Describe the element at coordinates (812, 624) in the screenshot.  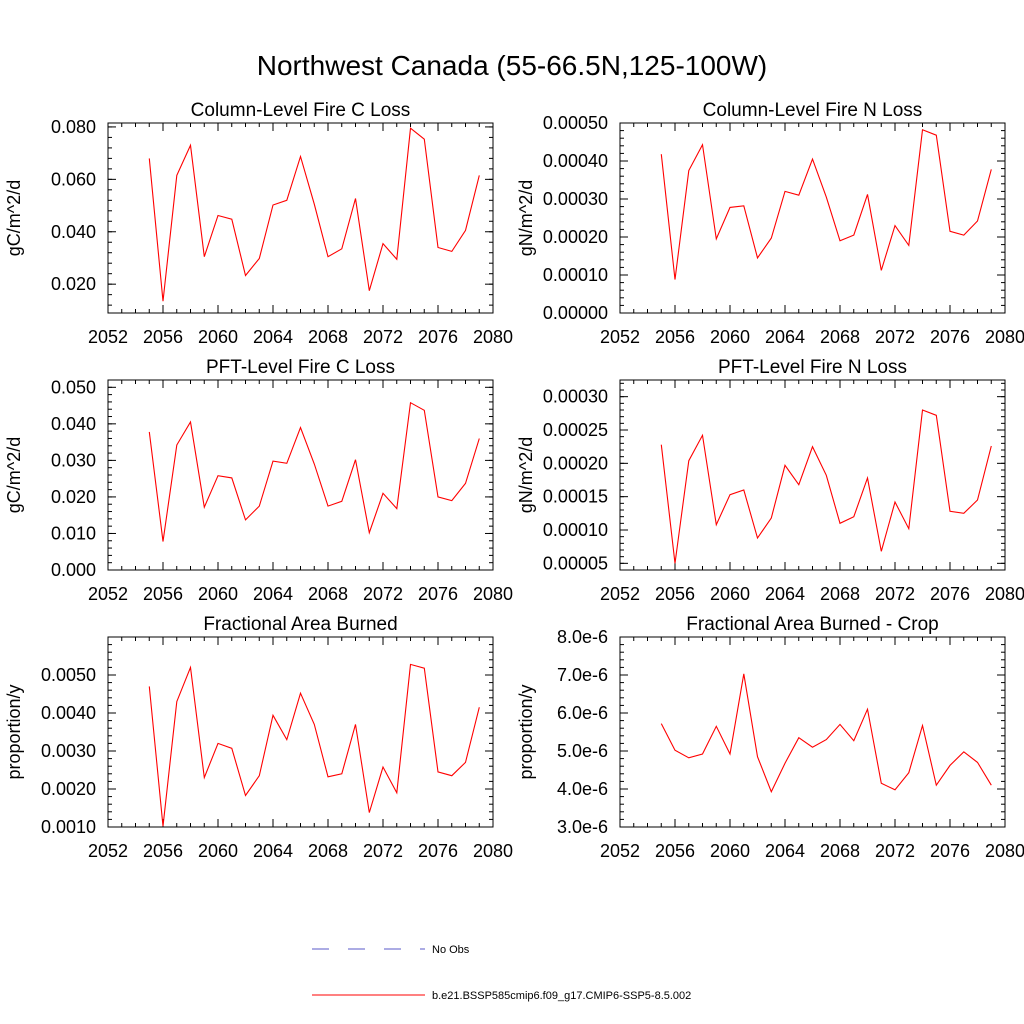
I see `panel-title: Fractional Area Burned - Crop` at that location.